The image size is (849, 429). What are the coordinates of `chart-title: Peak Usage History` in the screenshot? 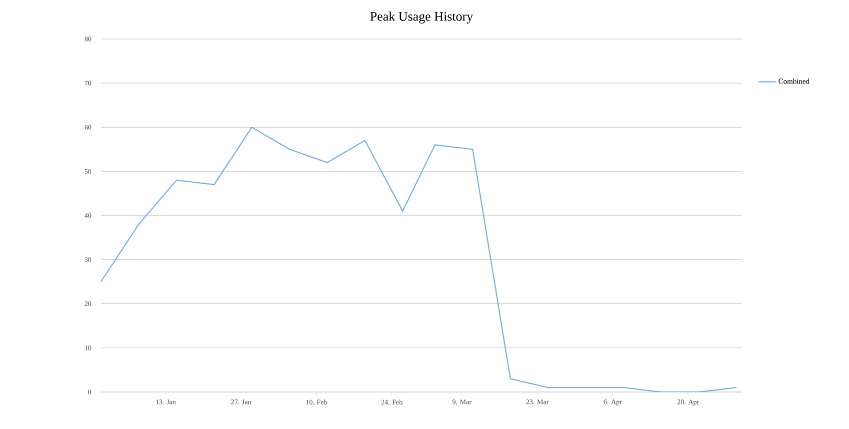 It's located at (422, 18).